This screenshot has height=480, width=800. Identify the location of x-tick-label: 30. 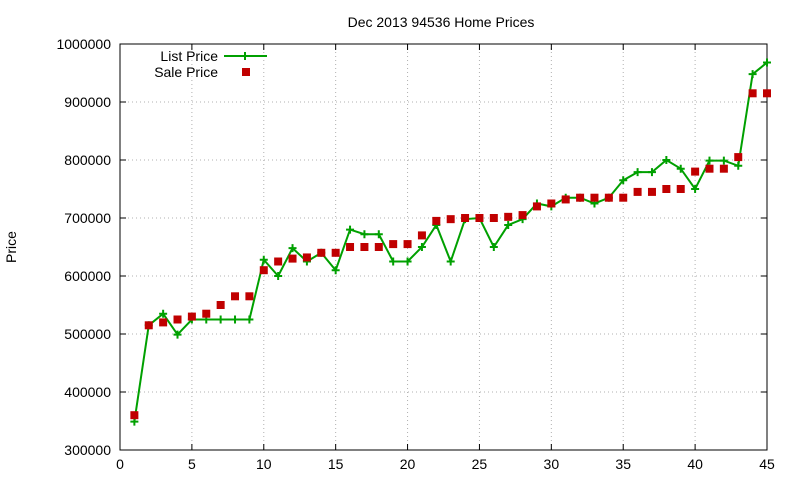
(552, 464).